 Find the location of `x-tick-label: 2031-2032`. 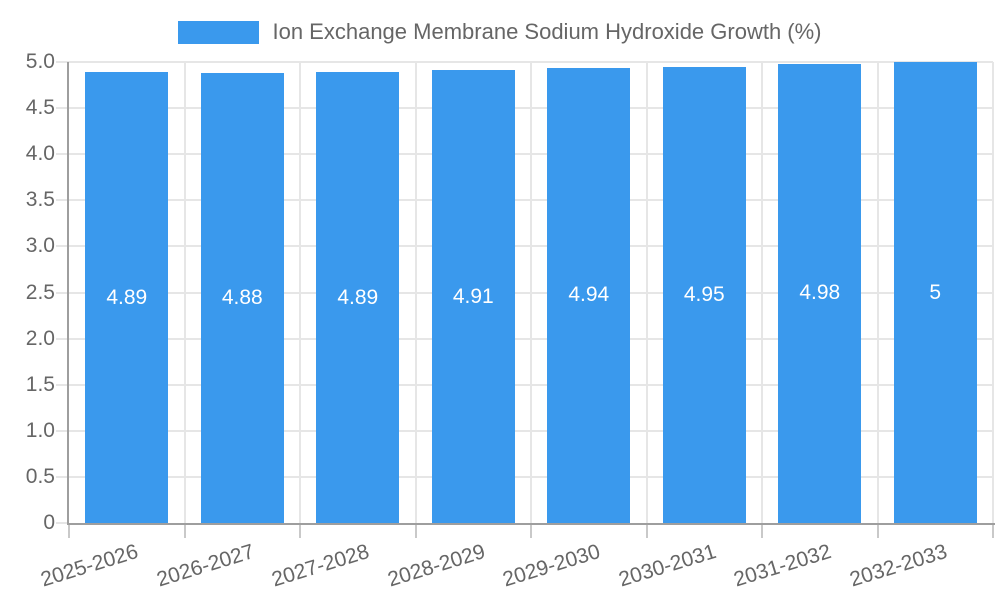

x-tick-label: 2031-2032 is located at coordinates (783, 566).